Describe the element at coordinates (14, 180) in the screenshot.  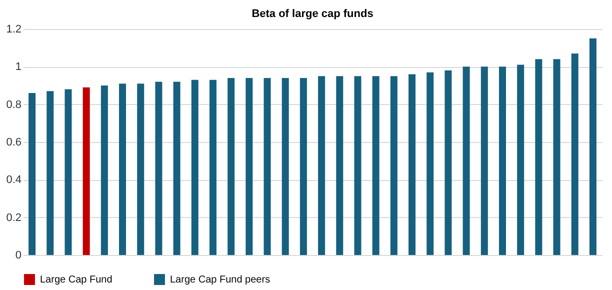
I see `y-tick-label: 0.4` at that location.